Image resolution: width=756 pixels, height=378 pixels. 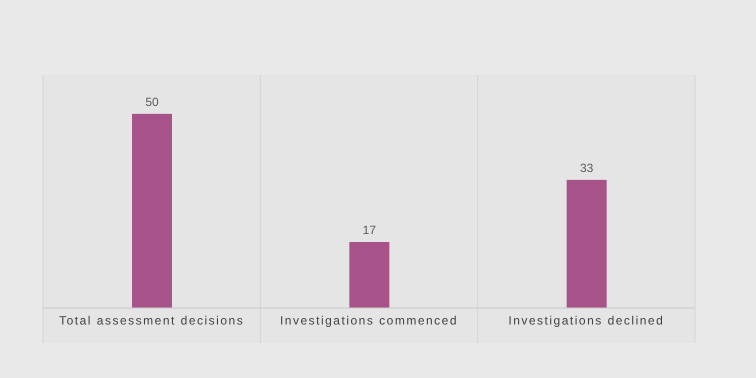 I want to click on x-tick-label: Total assessment decisions, so click(x=151, y=321).